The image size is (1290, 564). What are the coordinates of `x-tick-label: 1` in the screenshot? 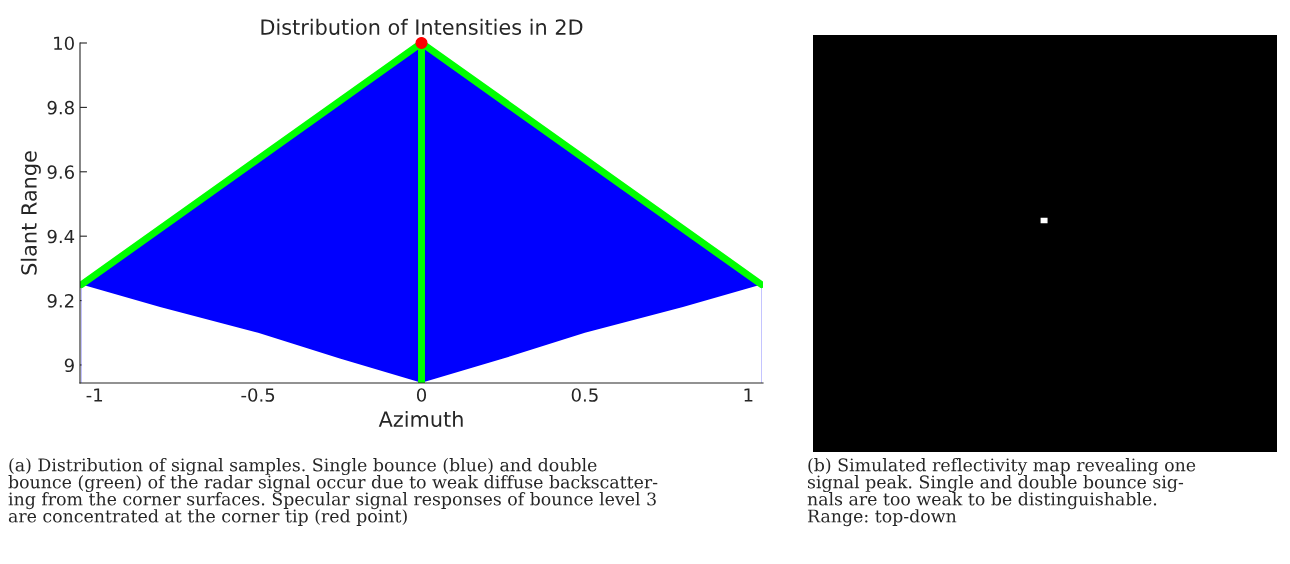 It's located at (748, 395).